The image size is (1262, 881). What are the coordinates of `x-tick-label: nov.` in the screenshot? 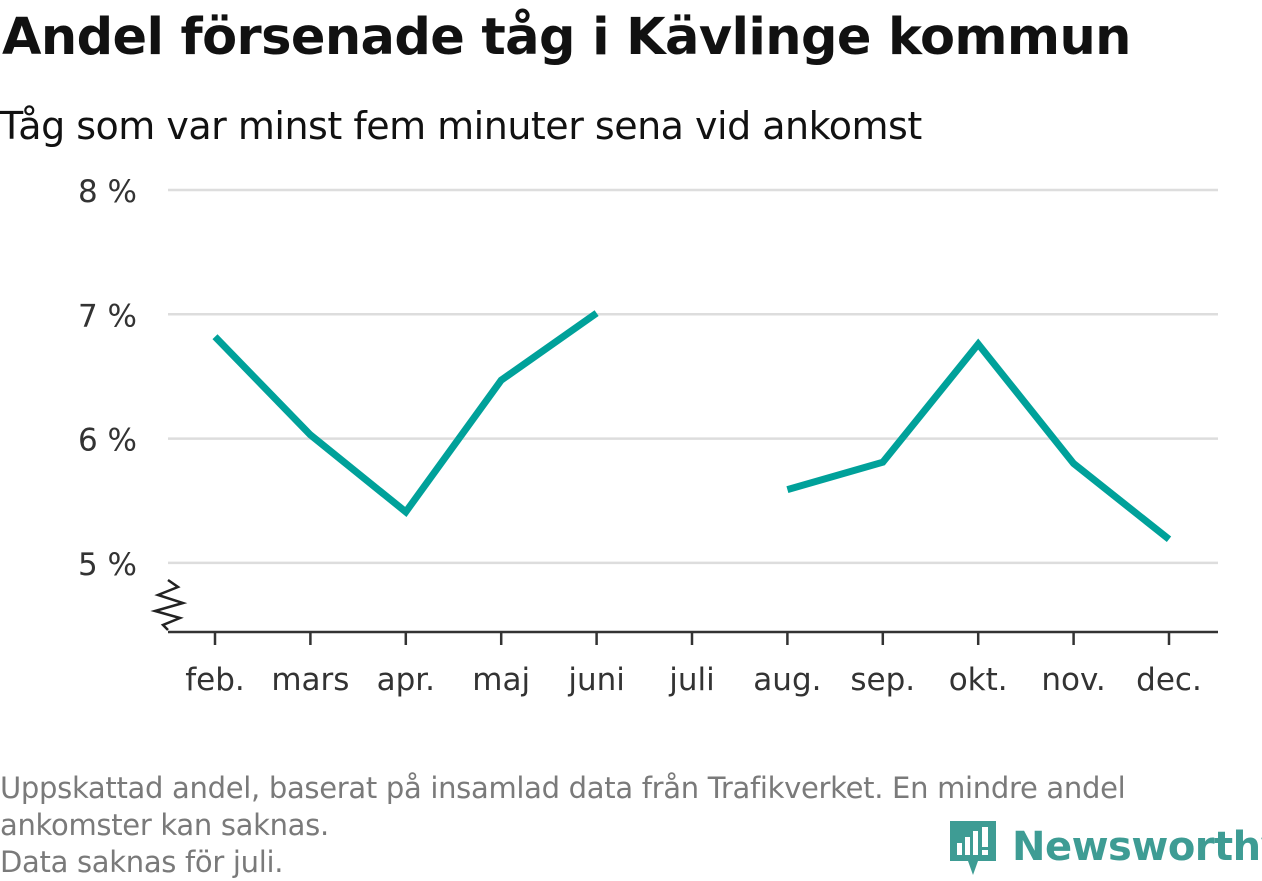 It's located at (1073, 680).